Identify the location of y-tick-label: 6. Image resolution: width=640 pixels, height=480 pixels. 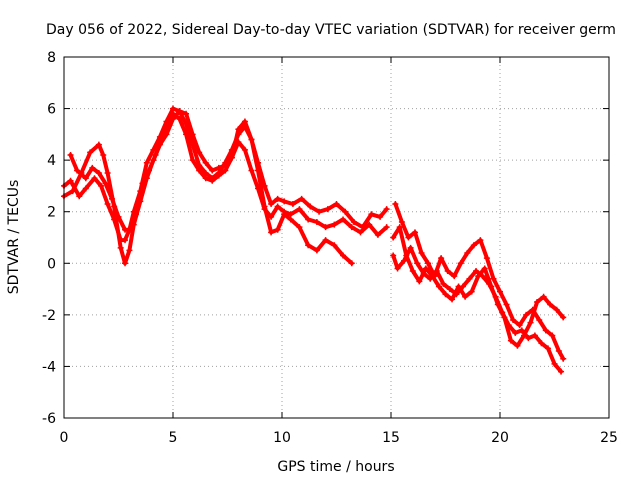
(51, 110).